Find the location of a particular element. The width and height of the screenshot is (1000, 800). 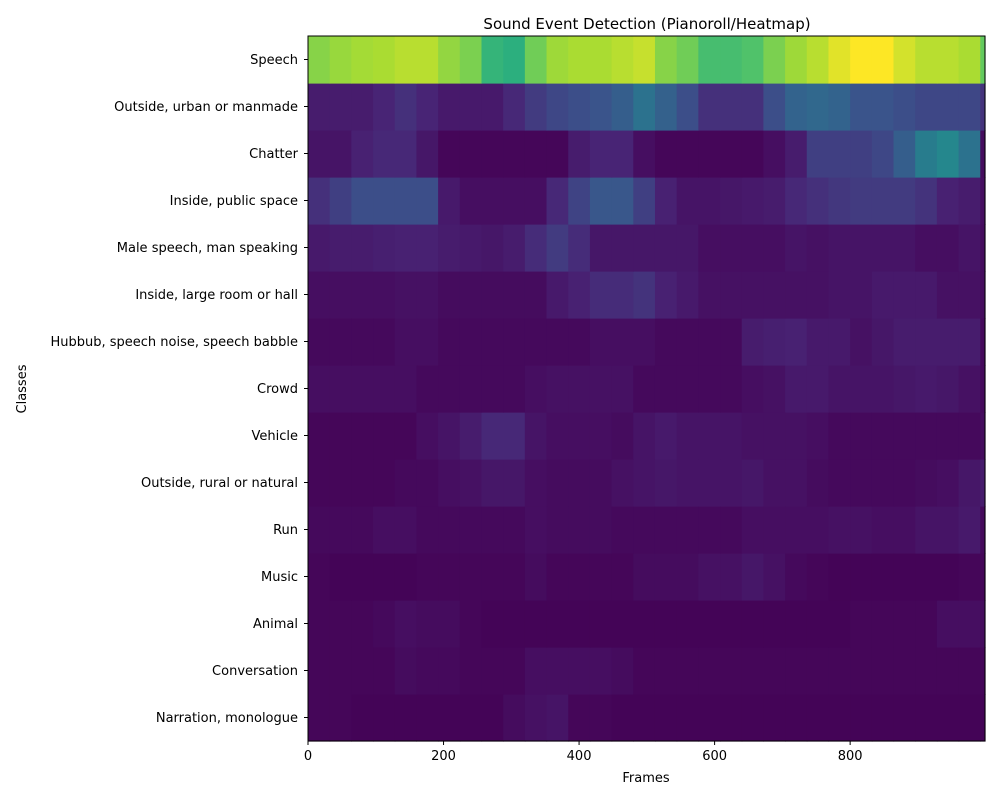

y-axis-label: Classes is located at coordinates (22, 388).